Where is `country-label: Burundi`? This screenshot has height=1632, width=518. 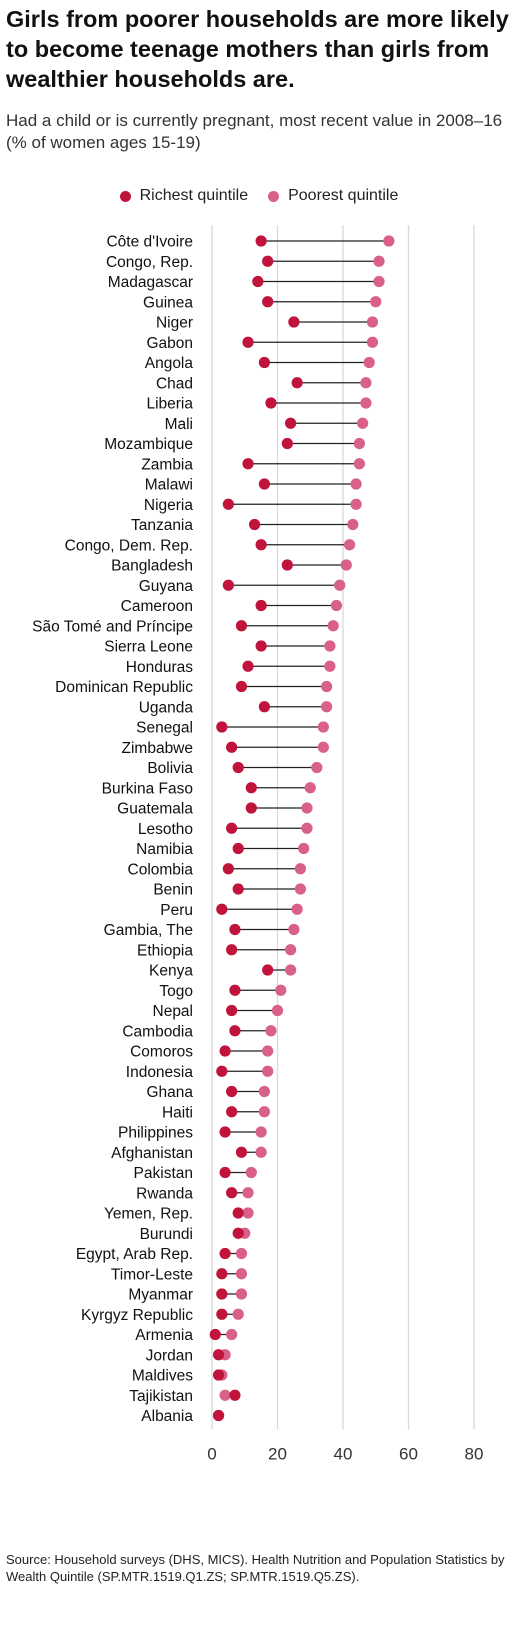
country-label: Burundi is located at coordinates (166, 1234).